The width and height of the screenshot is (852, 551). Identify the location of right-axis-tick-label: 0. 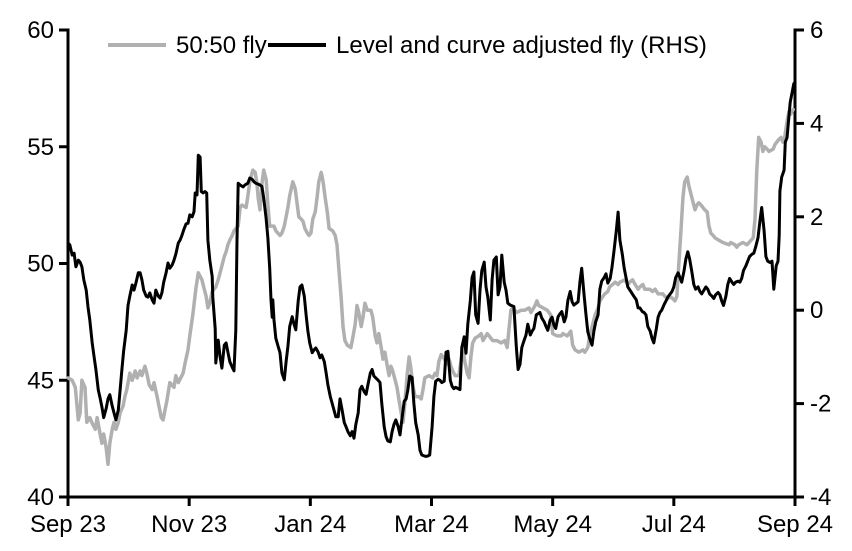
(816, 310).